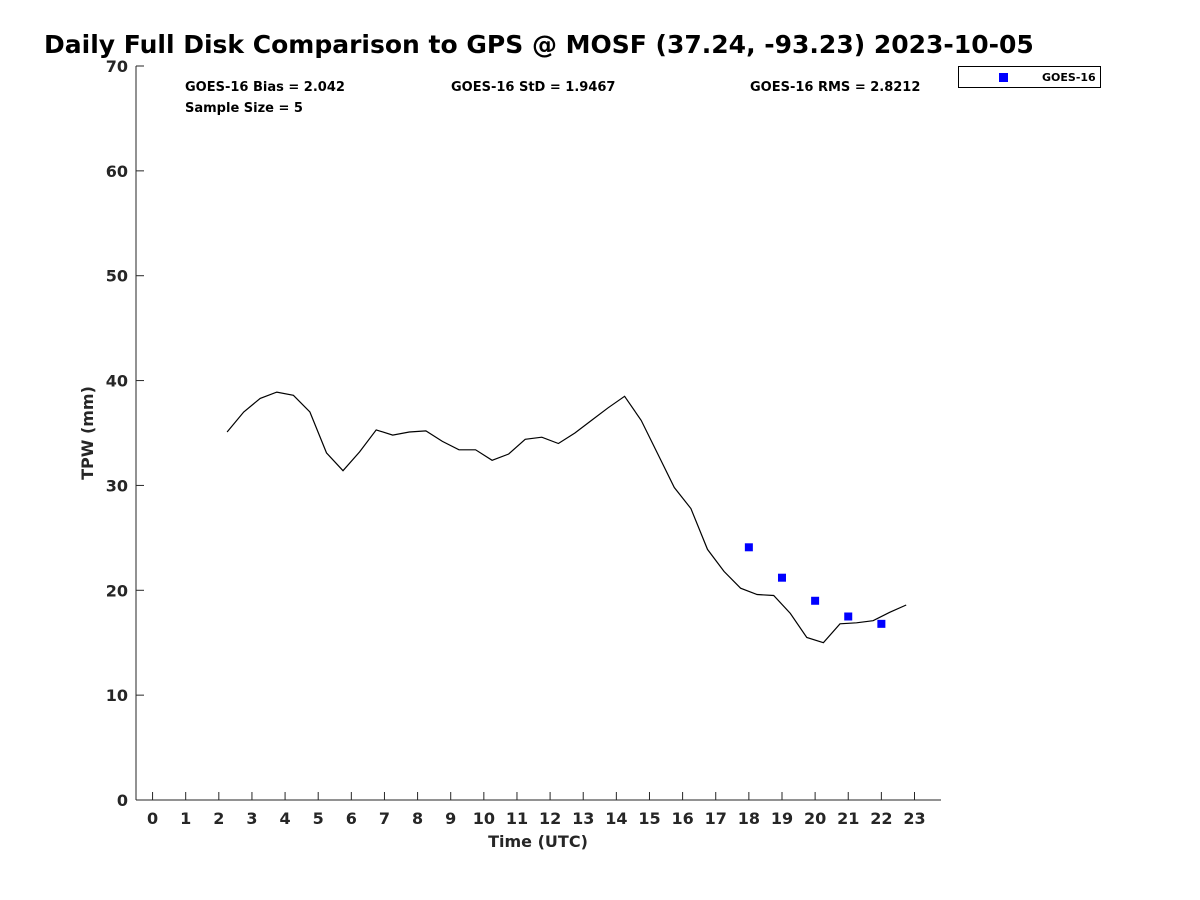 This screenshot has height=900, width=1200. What do you see at coordinates (218, 818) in the screenshot?
I see `x-tick-label: 2` at bounding box center [218, 818].